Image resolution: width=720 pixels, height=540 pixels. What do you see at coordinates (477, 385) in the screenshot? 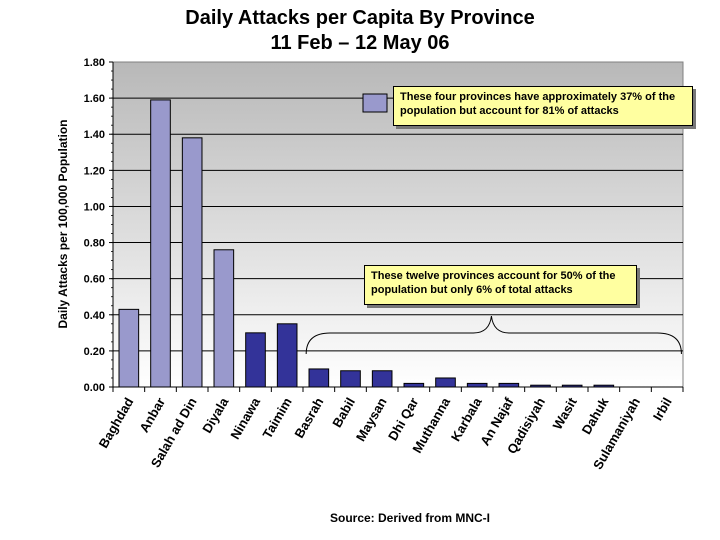
I see `bar-karbala` at bounding box center [477, 385].